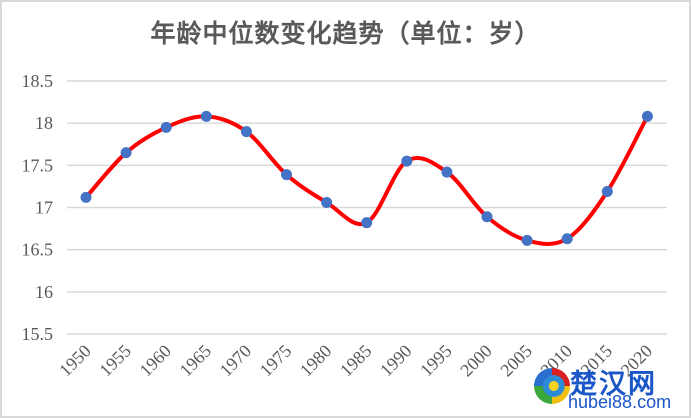 This screenshot has height=418, width=691. Describe the element at coordinates (396, 361) in the screenshot. I see `x-tick-label: 1990` at that location.